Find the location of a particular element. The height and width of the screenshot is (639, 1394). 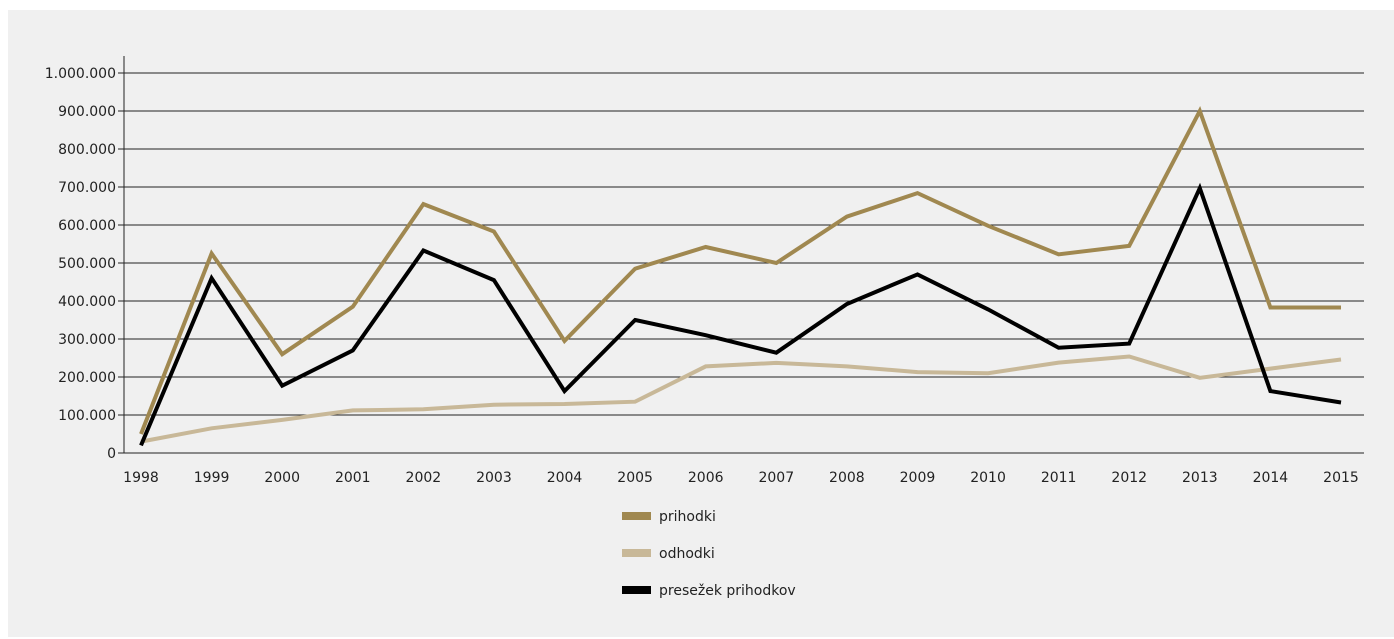

x-tick-label: 2011 is located at coordinates (1059, 478).